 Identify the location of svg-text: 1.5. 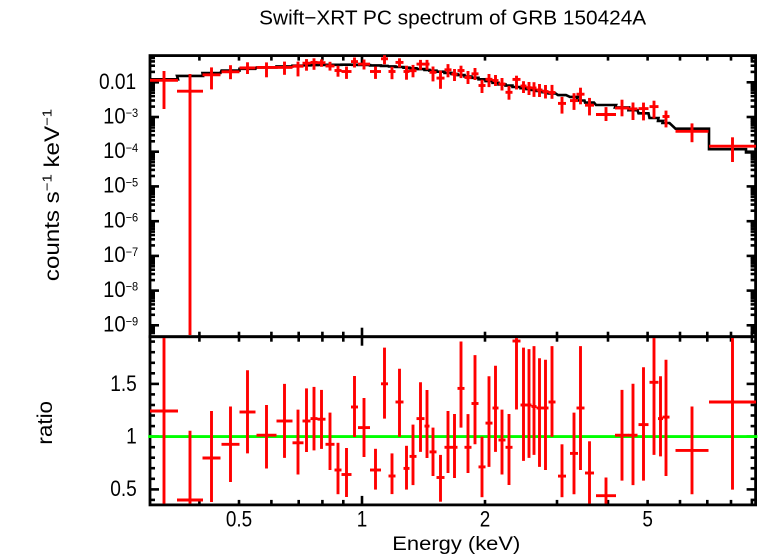
(123, 384).